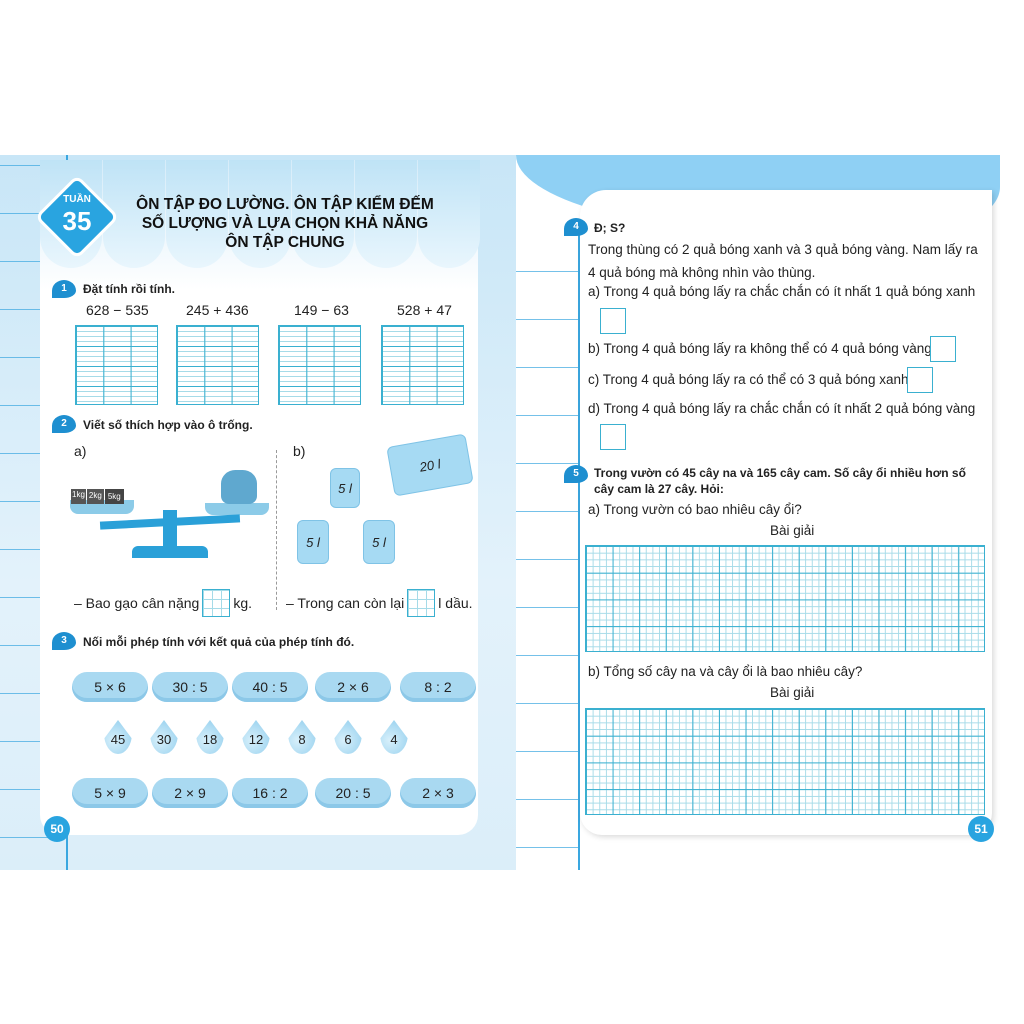  What do you see at coordinates (270, 682) in the screenshot?
I see `expression-cloud: 40 : 5` at bounding box center [270, 682].